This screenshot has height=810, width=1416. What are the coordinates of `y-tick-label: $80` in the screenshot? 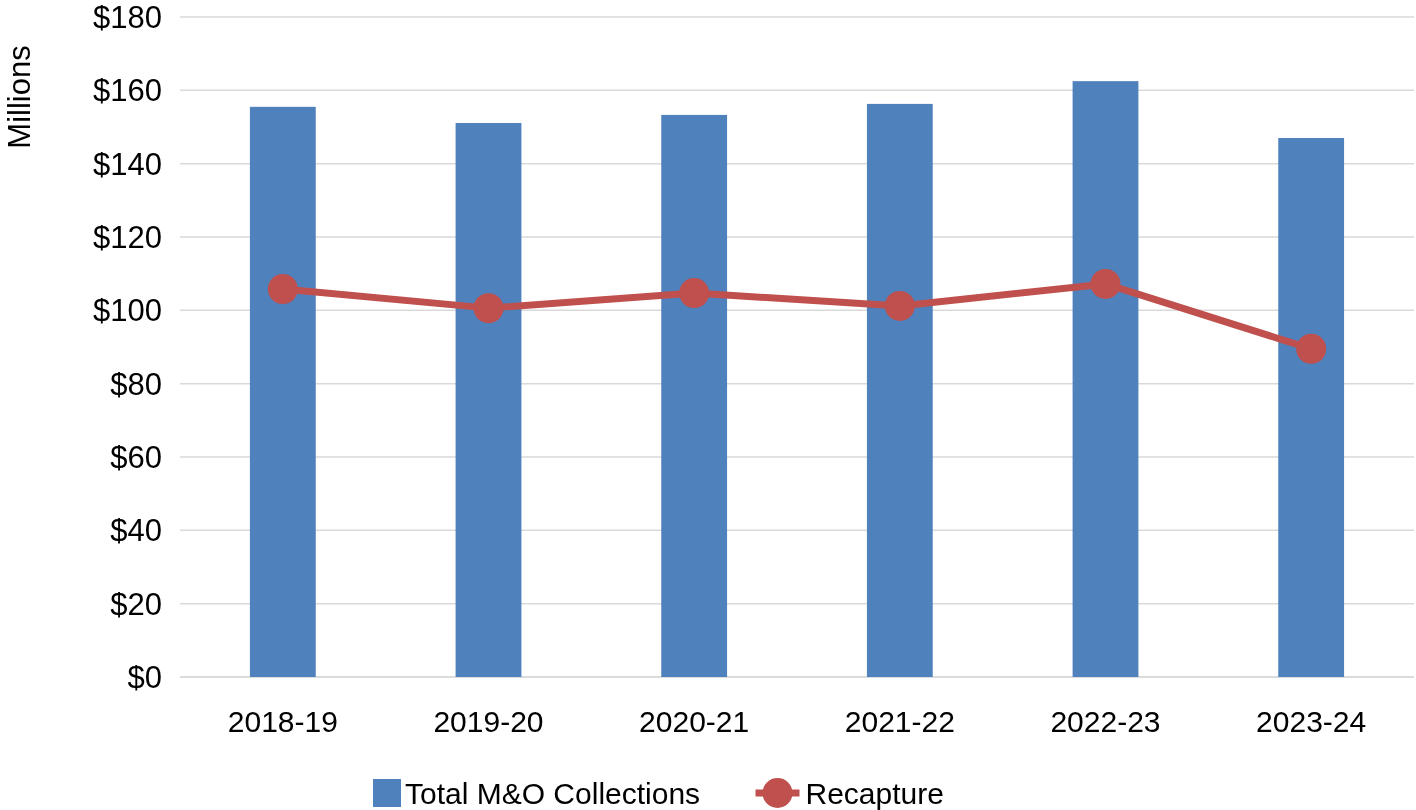 It's located at (136, 384).